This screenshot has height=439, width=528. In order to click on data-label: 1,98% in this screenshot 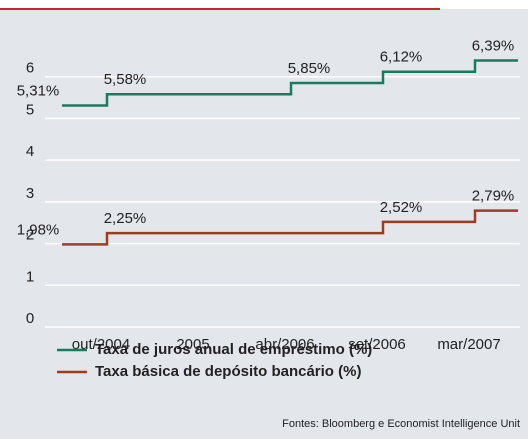, I will do `click(38, 229)`.